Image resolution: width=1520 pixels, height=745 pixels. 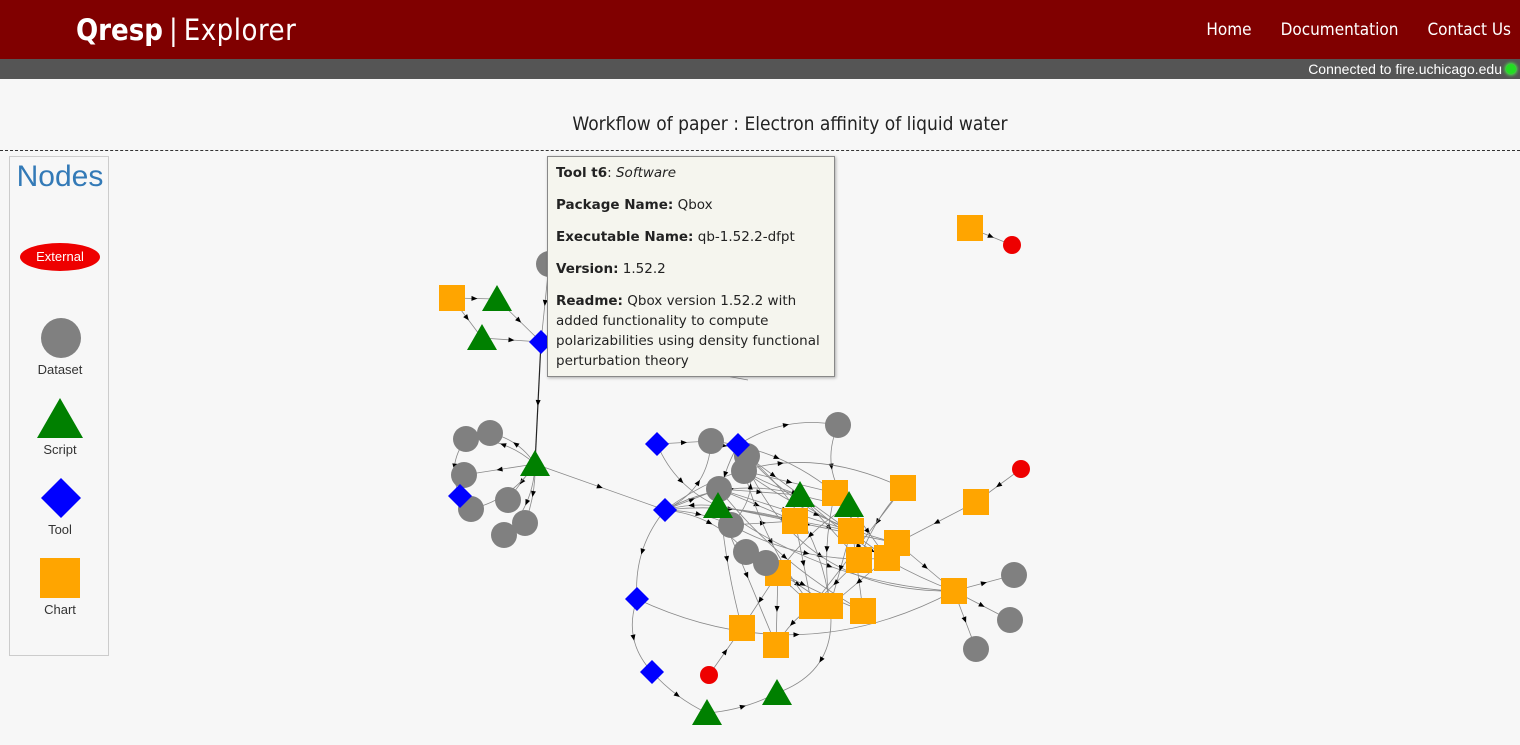 I want to click on connection-status-indicator-icon, so click(x=1511, y=69).